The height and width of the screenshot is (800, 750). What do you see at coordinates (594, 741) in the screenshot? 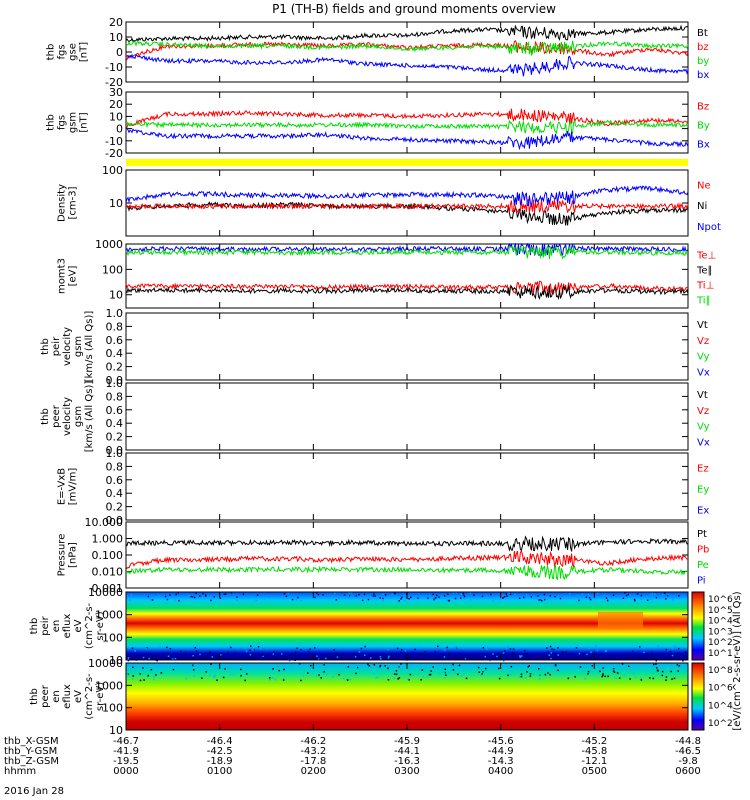
I see `x-row-value: -45.2` at bounding box center [594, 741].